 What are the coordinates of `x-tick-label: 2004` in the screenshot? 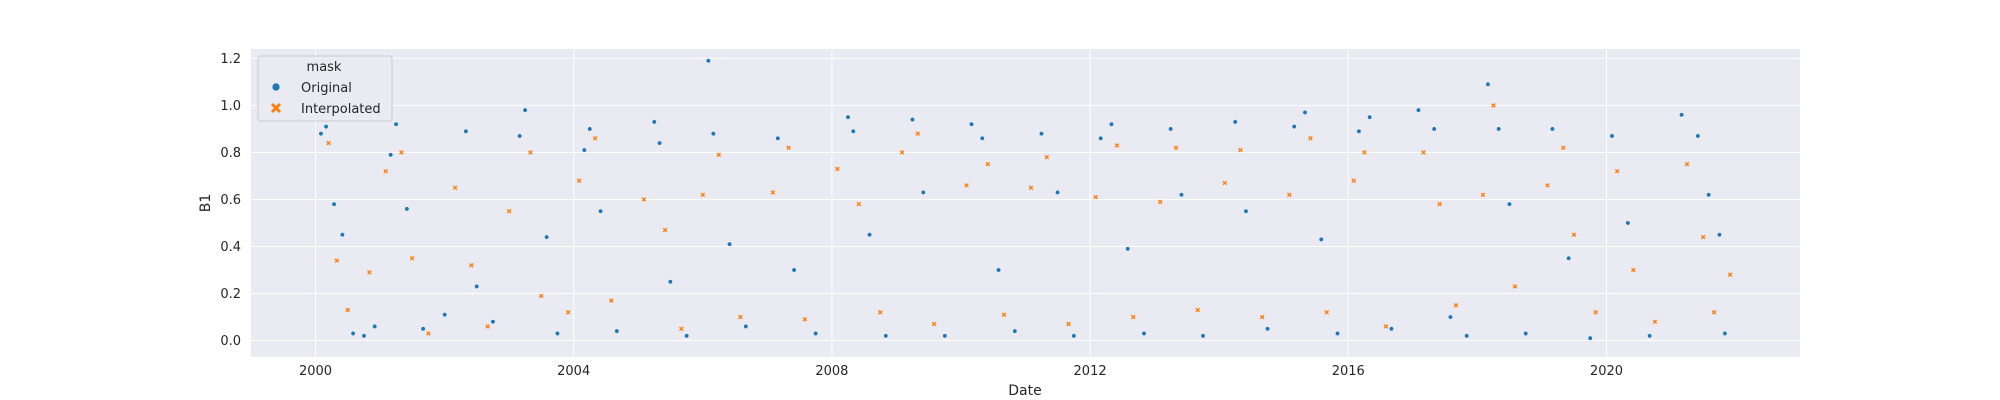 It's located at (573, 371).